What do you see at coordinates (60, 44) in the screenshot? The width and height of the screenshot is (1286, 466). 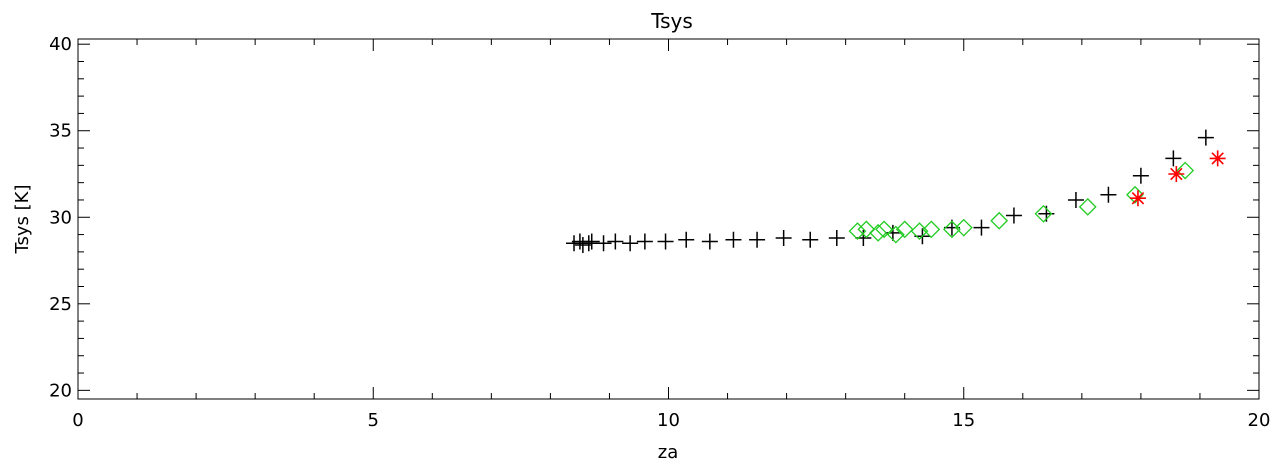 I see `y-tick-label: 40` at bounding box center [60, 44].